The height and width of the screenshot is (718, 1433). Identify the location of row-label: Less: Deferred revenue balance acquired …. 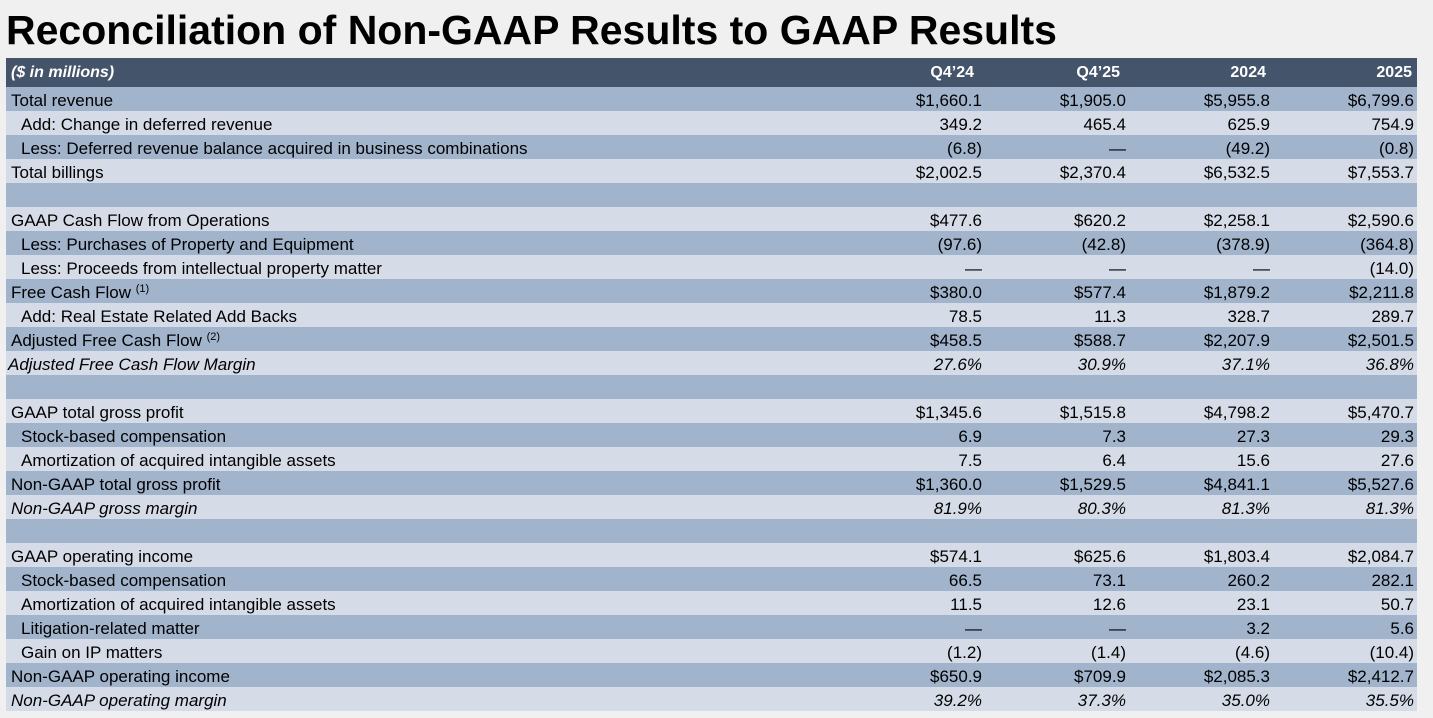
(274, 148).